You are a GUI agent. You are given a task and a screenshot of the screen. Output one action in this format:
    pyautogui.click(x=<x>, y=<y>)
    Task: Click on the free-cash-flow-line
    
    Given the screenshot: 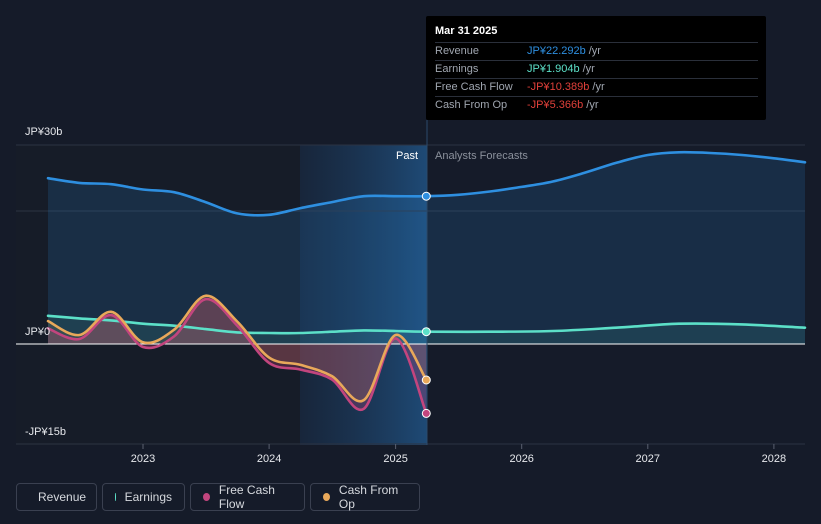 What is the action you would take?
    pyautogui.click(x=237, y=356)
    